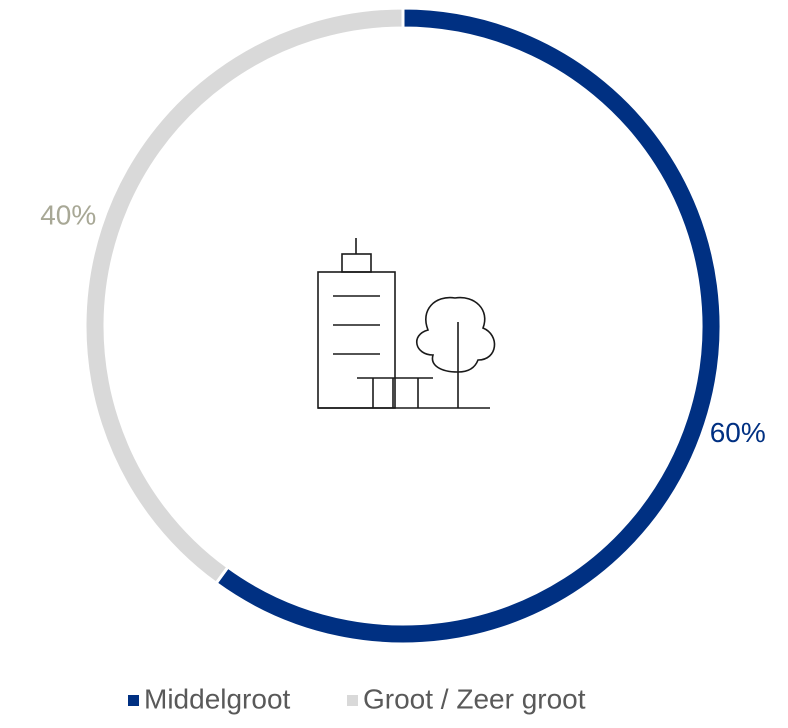  I want to click on data-label: 60%, so click(738, 432).